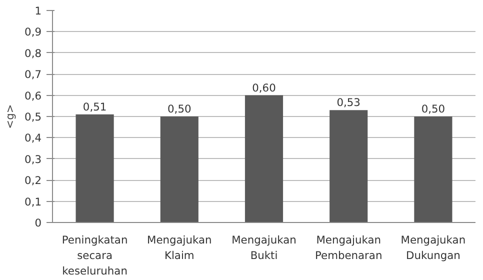 The image size is (483, 280). What do you see at coordinates (33, 32) in the screenshot?
I see `y-tick-label: 0,9` at bounding box center [33, 32].